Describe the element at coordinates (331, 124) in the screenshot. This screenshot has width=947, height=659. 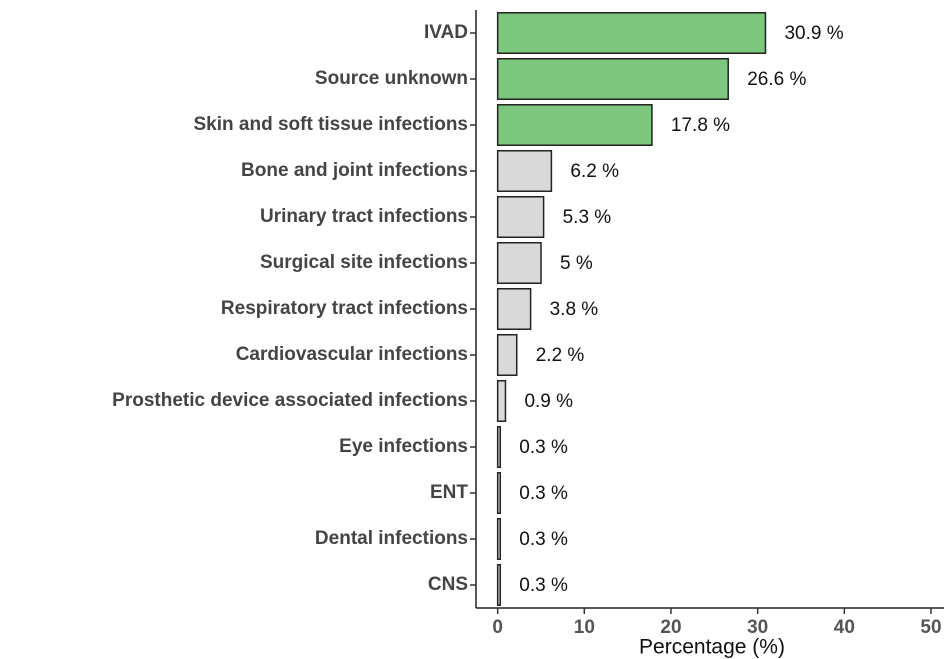
I see `y-tick-label: Skin and soft tissue infections` at that location.